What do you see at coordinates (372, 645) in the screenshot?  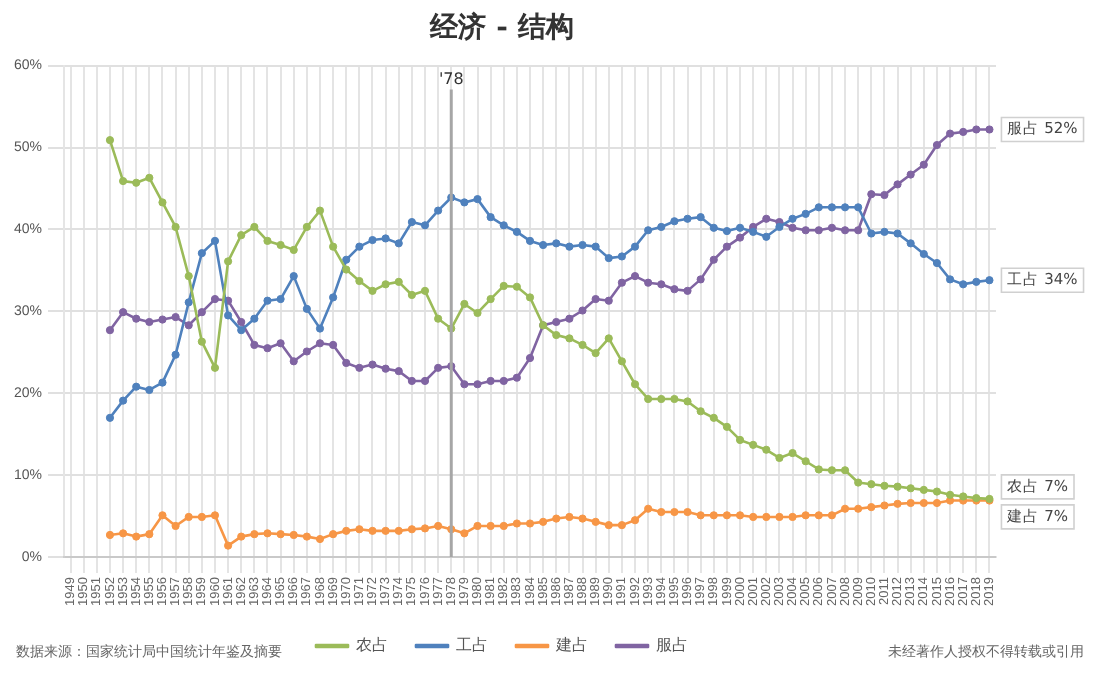 I see `legend-label: 农占` at bounding box center [372, 645].